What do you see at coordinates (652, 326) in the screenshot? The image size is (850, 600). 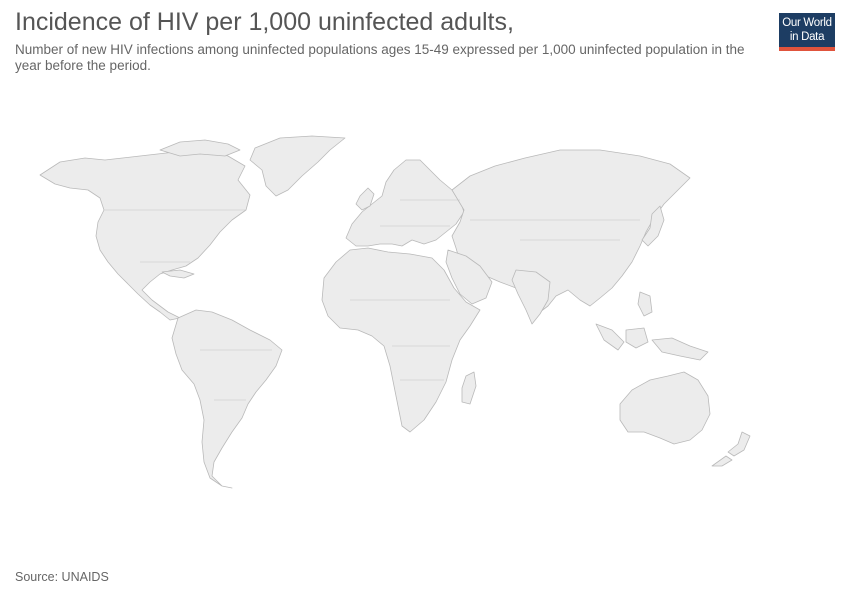 I see `region-southeast-asia-islands` at bounding box center [652, 326].